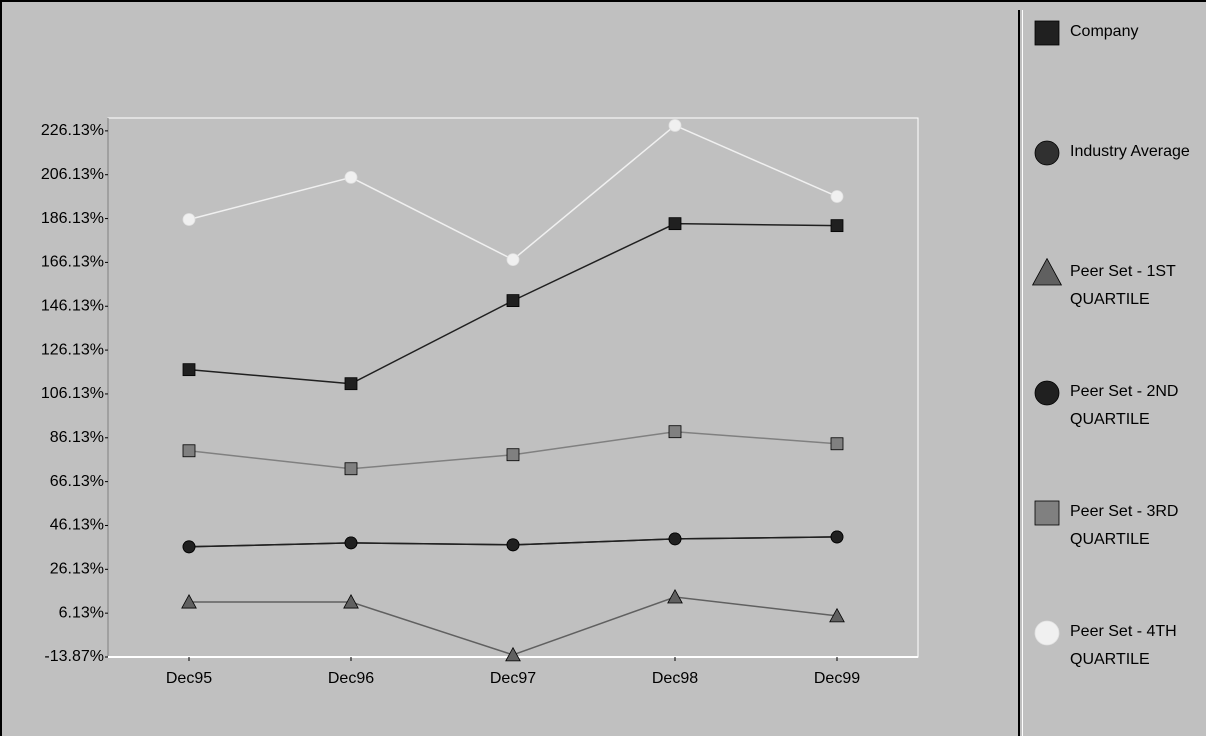 The height and width of the screenshot is (736, 1206). Describe the element at coordinates (72, 262) in the screenshot. I see `y-tick-label: 166.13%` at that location.